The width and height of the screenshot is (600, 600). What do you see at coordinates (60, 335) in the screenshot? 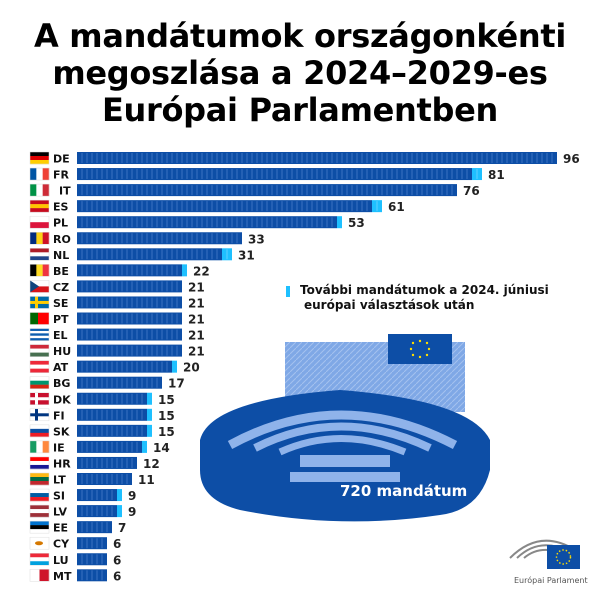
I see `country-label: EL` at bounding box center [60, 335].